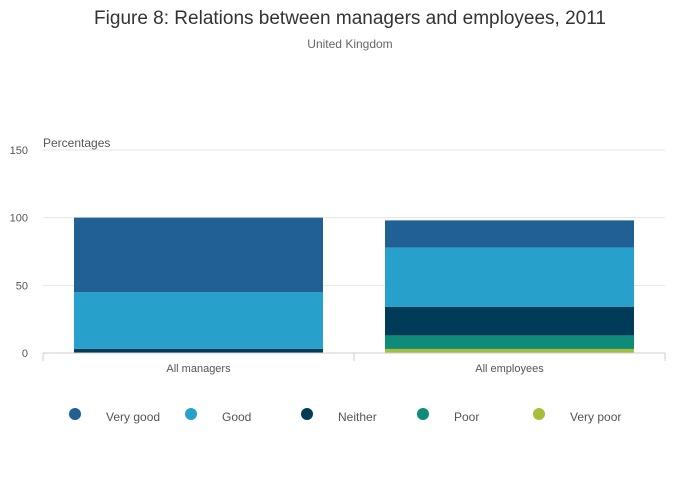  I want to click on legend-label: Very good, so click(133, 417).